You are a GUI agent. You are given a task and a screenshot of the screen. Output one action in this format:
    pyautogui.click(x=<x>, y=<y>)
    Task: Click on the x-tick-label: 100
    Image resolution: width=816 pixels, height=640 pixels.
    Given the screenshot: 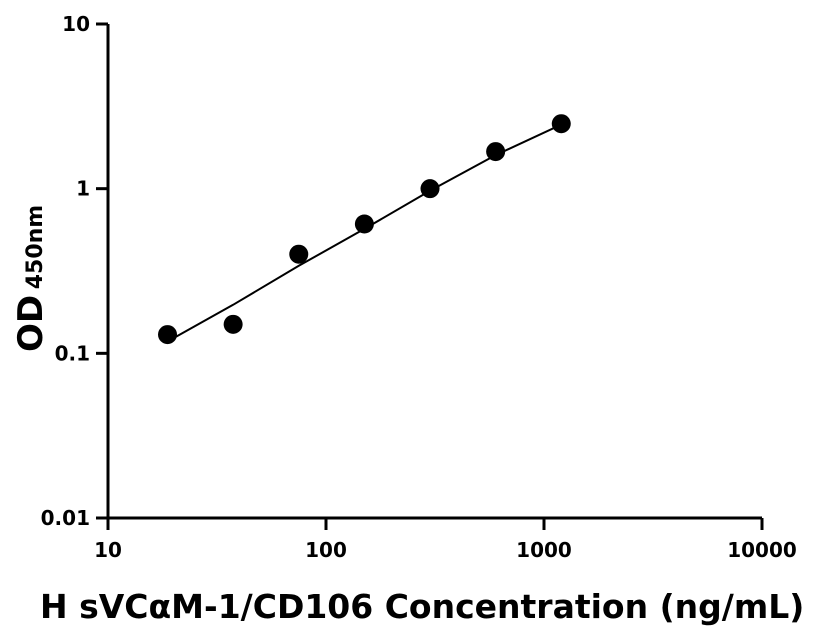 What is the action you would take?
    pyautogui.click(x=326, y=550)
    